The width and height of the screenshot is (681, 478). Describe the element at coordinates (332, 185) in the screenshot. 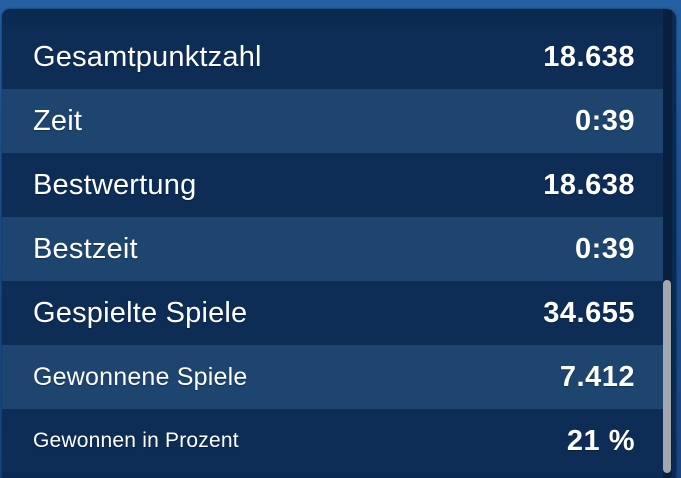

I see `stat-row-best-score: Bestwertung 18.638` at that location.